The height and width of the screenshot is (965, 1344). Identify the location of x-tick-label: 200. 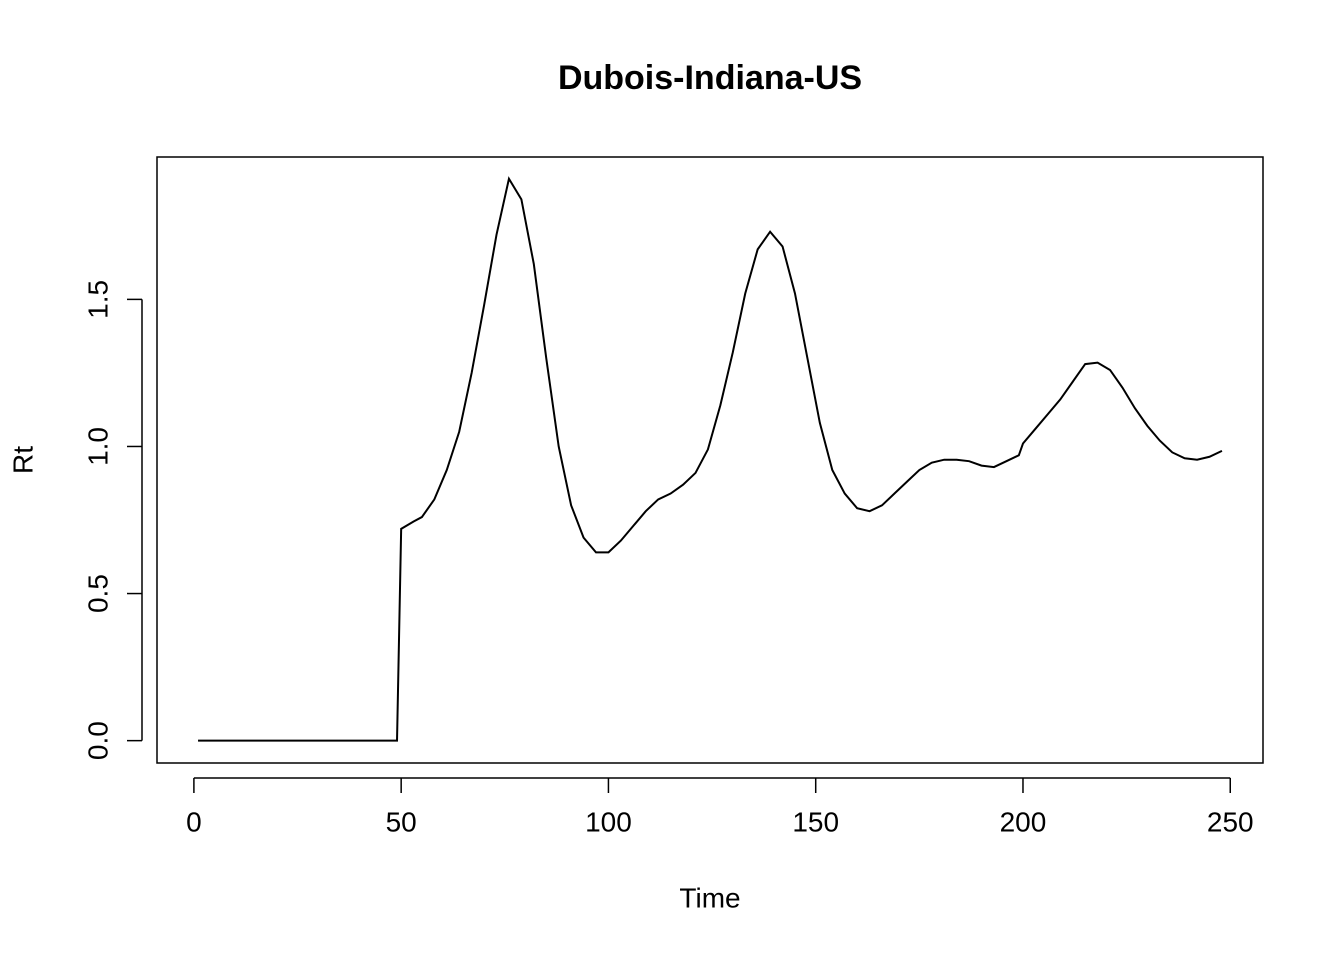
(1023, 821).